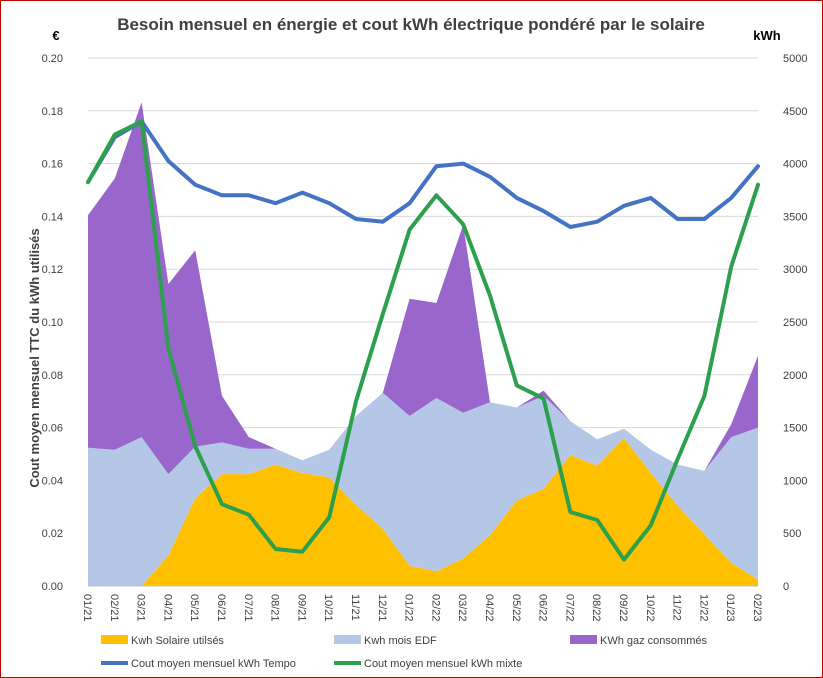 Image resolution: width=823 pixels, height=678 pixels. Describe the element at coordinates (730, 608) in the screenshot. I see `x-tick-label: 01/23` at that location.